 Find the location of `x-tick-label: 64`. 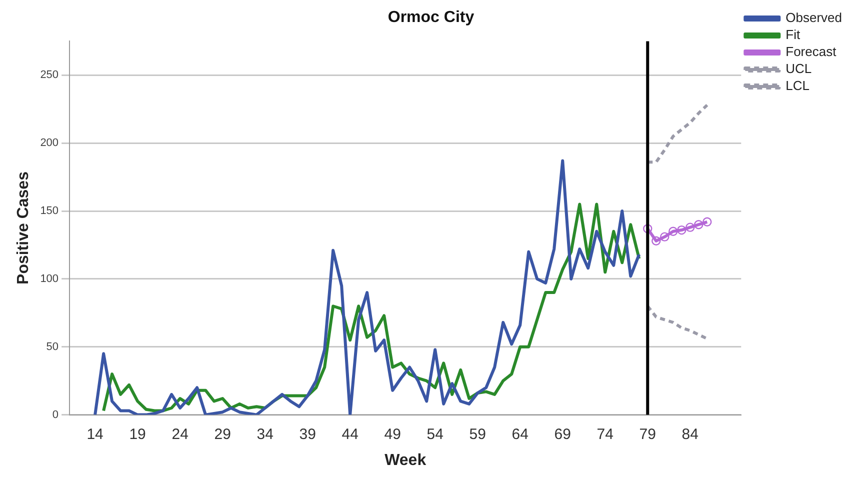

x-tick-label: 64 is located at coordinates (520, 434).